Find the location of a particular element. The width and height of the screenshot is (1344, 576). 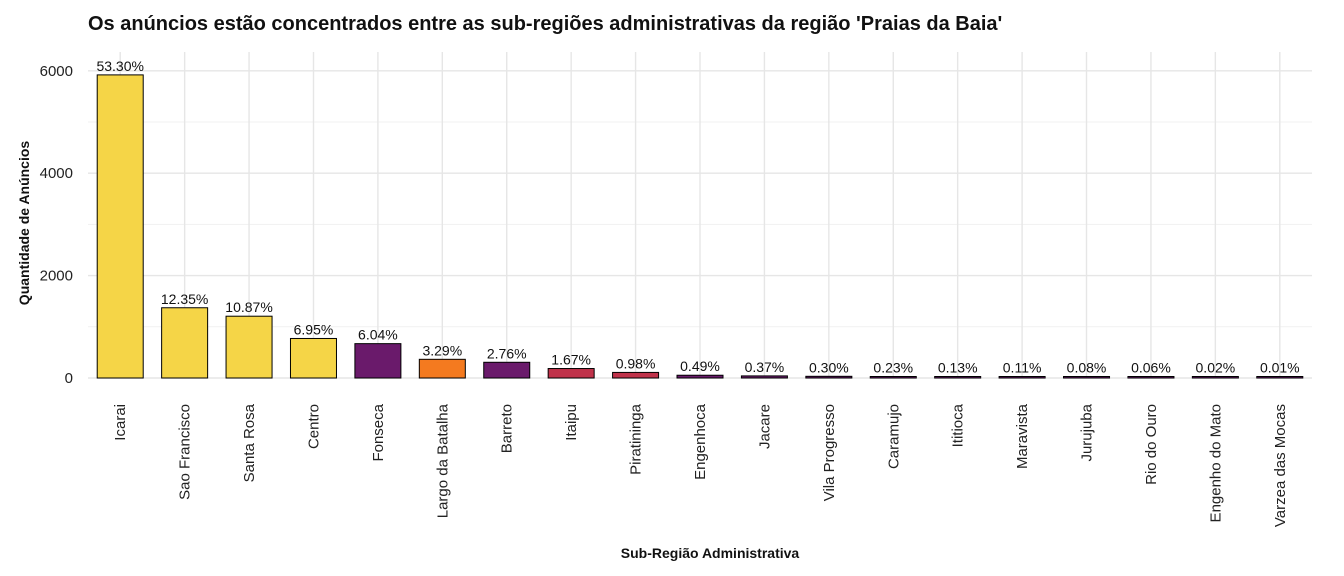

y-tick-label: 4000 is located at coordinates (56, 173).